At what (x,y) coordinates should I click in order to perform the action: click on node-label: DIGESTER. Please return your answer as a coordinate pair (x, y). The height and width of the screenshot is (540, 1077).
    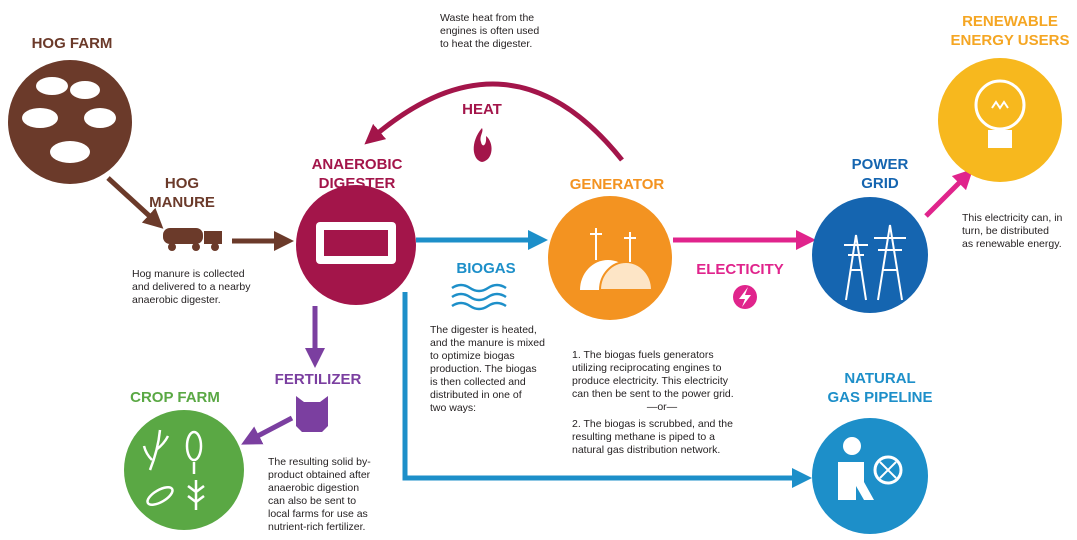
    Looking at the image, I should click on (357, 183).